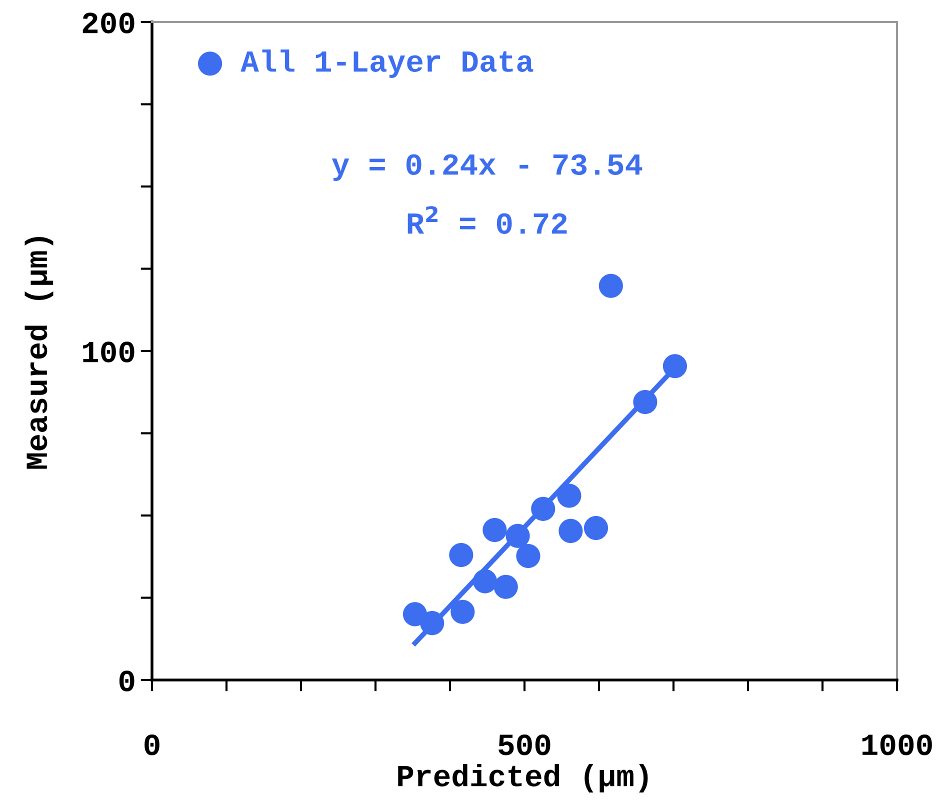 The height and width of the screenshot is (801, 950). Describe the element at coordinates (897, 745) in the screenshot. I see `x-tick-label: 1000` at that location.